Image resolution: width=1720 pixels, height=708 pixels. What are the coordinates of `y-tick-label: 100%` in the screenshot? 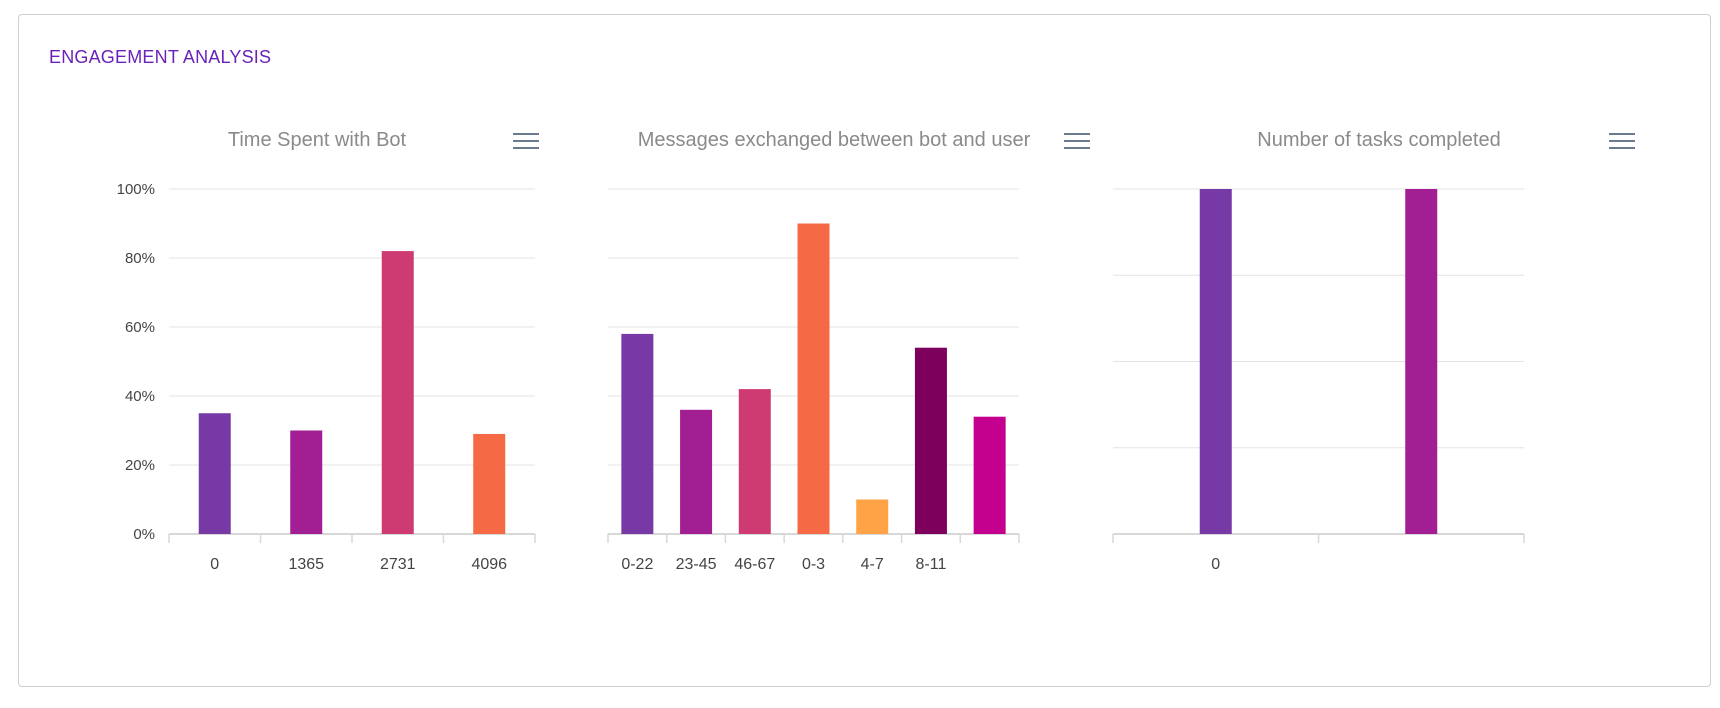 It's located at (136, 189).